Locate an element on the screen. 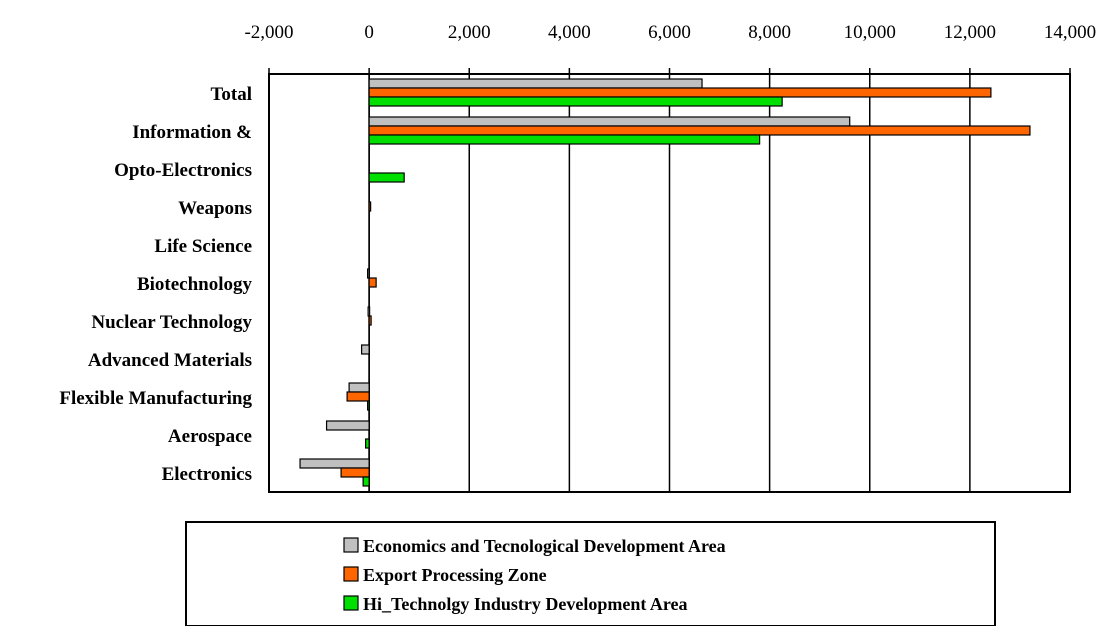  x-tick-label: 8,000 is located at coordinates (769, 32).